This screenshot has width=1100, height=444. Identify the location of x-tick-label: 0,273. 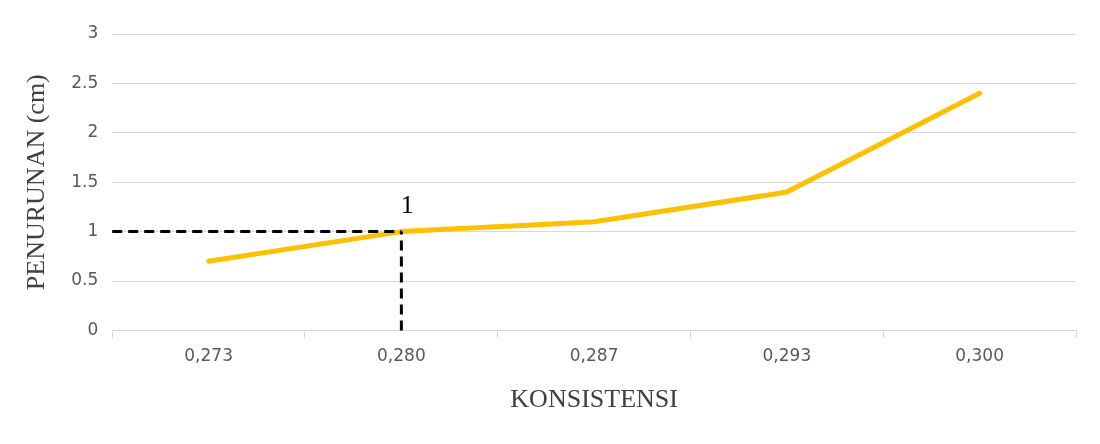
(208, 355).